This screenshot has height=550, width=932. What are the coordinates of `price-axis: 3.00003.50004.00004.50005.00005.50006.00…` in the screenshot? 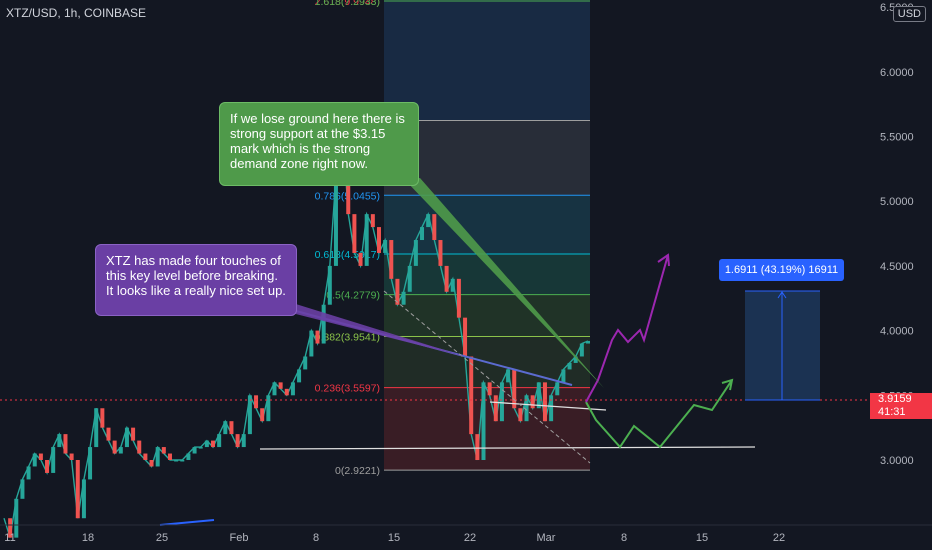 It's located at (901, 262).